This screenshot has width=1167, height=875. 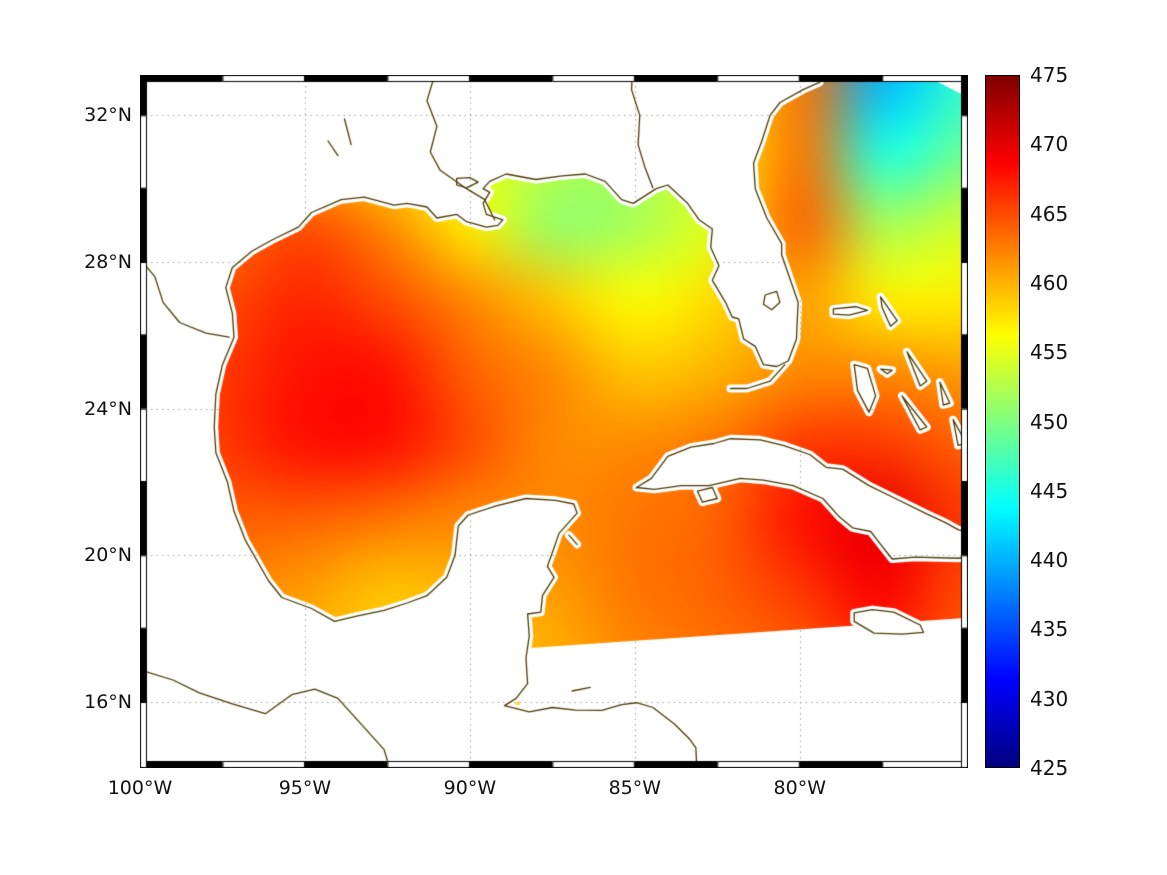 I want to click on colorbar-tick-label: 455, so click(x=1049, y=352).